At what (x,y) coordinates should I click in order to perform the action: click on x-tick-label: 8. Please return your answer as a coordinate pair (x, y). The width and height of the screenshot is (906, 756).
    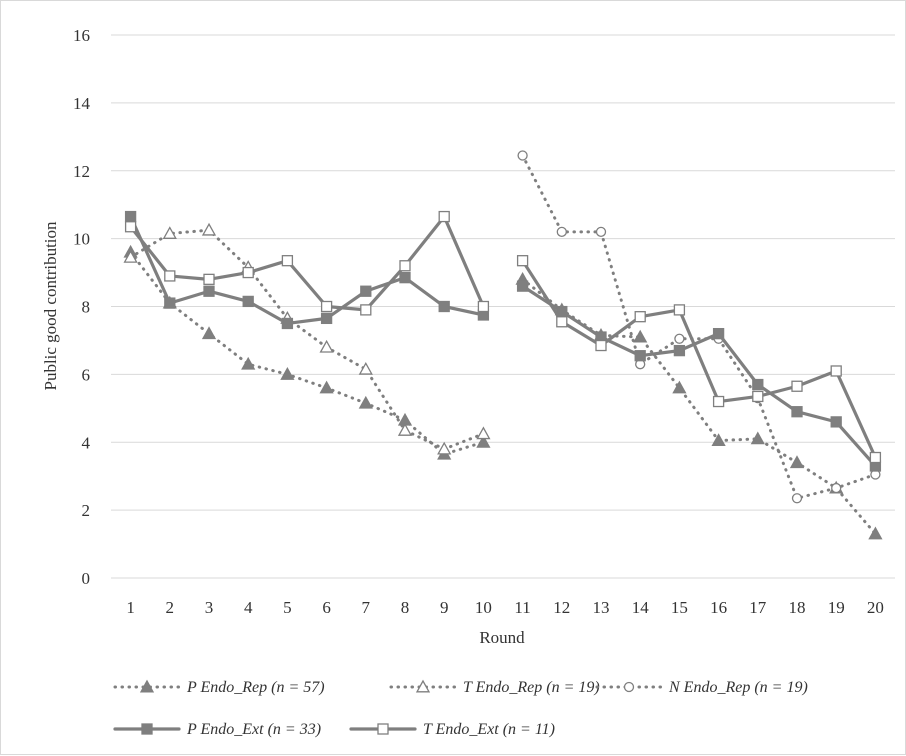
    Looking at the image, I should click on (405, 607).